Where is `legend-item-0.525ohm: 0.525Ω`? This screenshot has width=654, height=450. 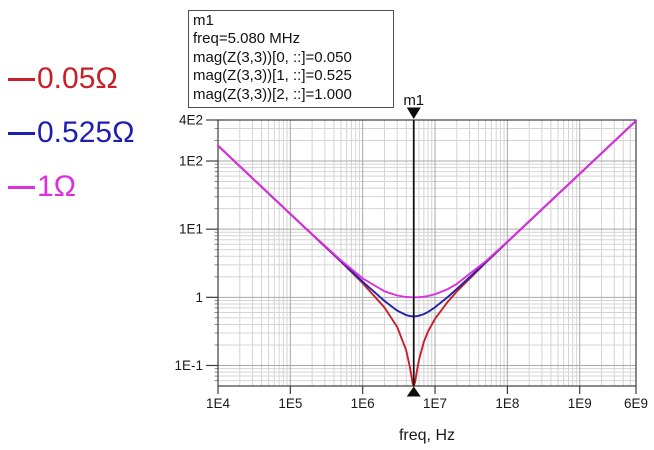
legend-item-0.525ohm: 0.525Ω is located at coordinates (71, 133).